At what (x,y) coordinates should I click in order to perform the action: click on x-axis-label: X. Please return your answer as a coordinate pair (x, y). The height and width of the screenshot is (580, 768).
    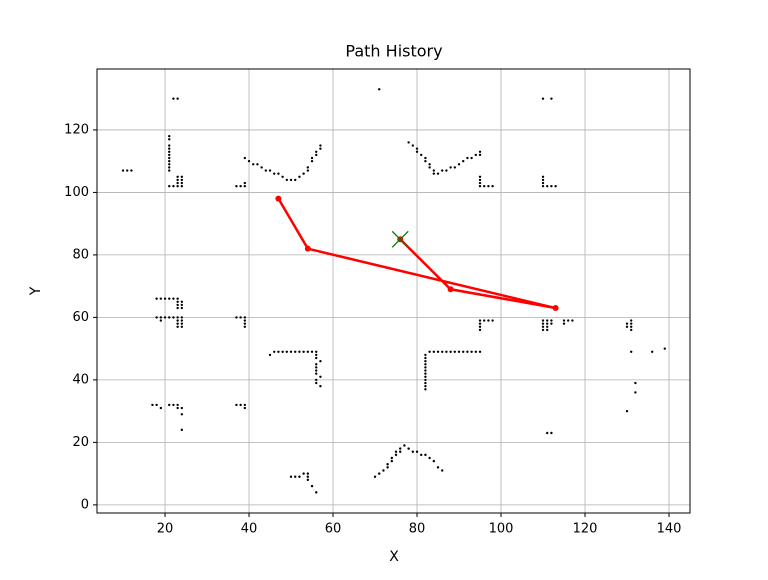
    Looking at the image, I should click on (394, 557).